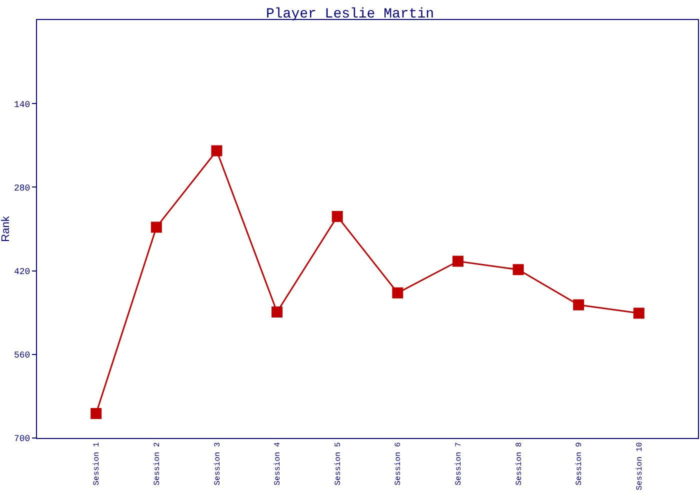  What do you see at coordinates (22, 105) in the screenshot?
I see `y-tick-label: 140` at bounding box center [22, 105].